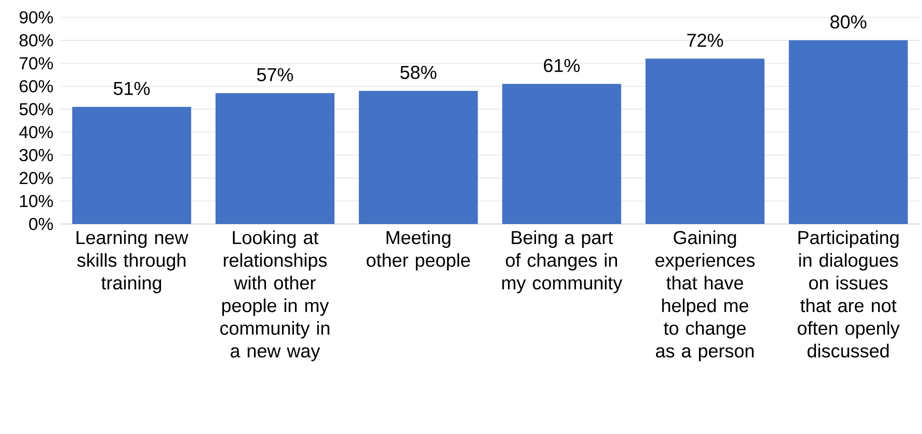 The width and height of the screenshot is (922, 434). Describe the element at coordinates (849, 294) in the screenshot. I see `x-tick-label: Participating in dialogues on issues that are not often openly discussed` at that location.